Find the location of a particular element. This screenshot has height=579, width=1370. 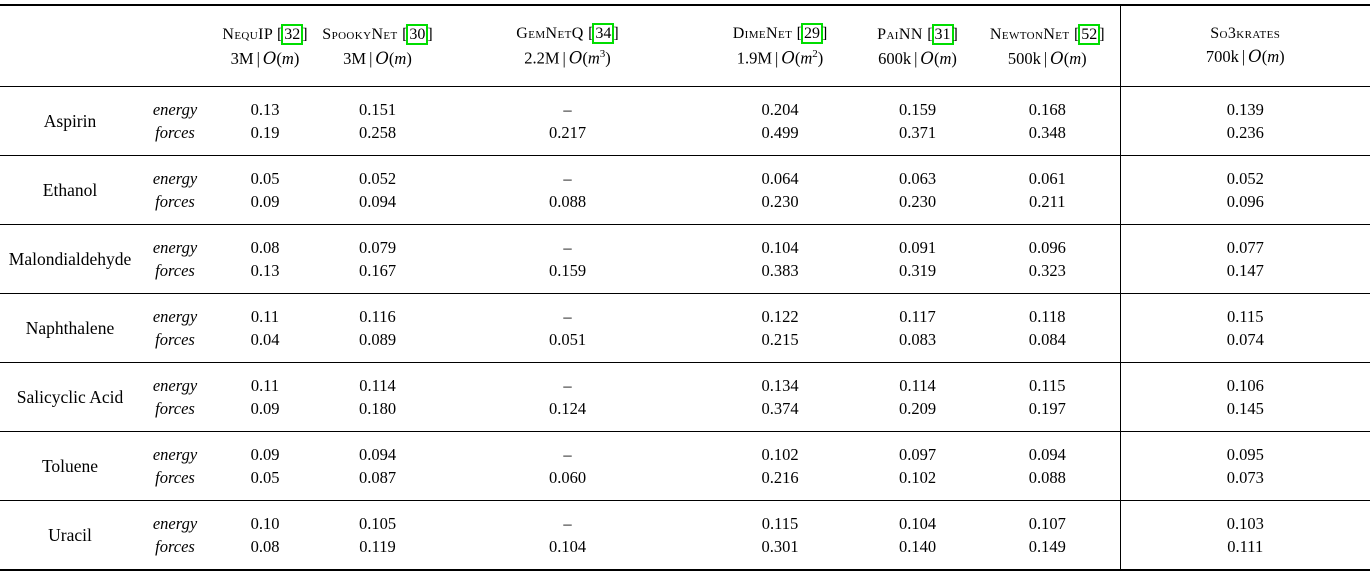

citation-number: 30 is located at coordinates (417, 34).